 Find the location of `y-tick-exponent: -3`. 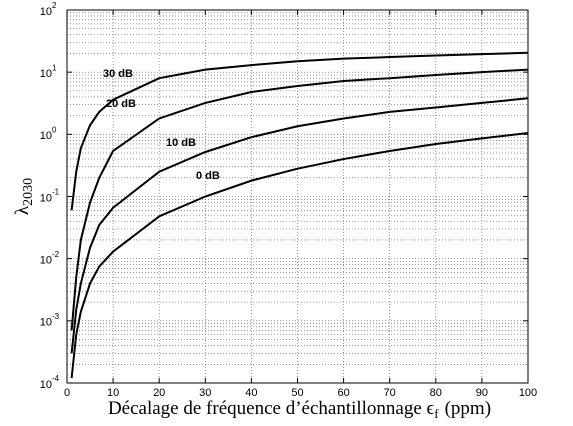

y-tick-exponent: -3 is located at coordinates (56, 316).